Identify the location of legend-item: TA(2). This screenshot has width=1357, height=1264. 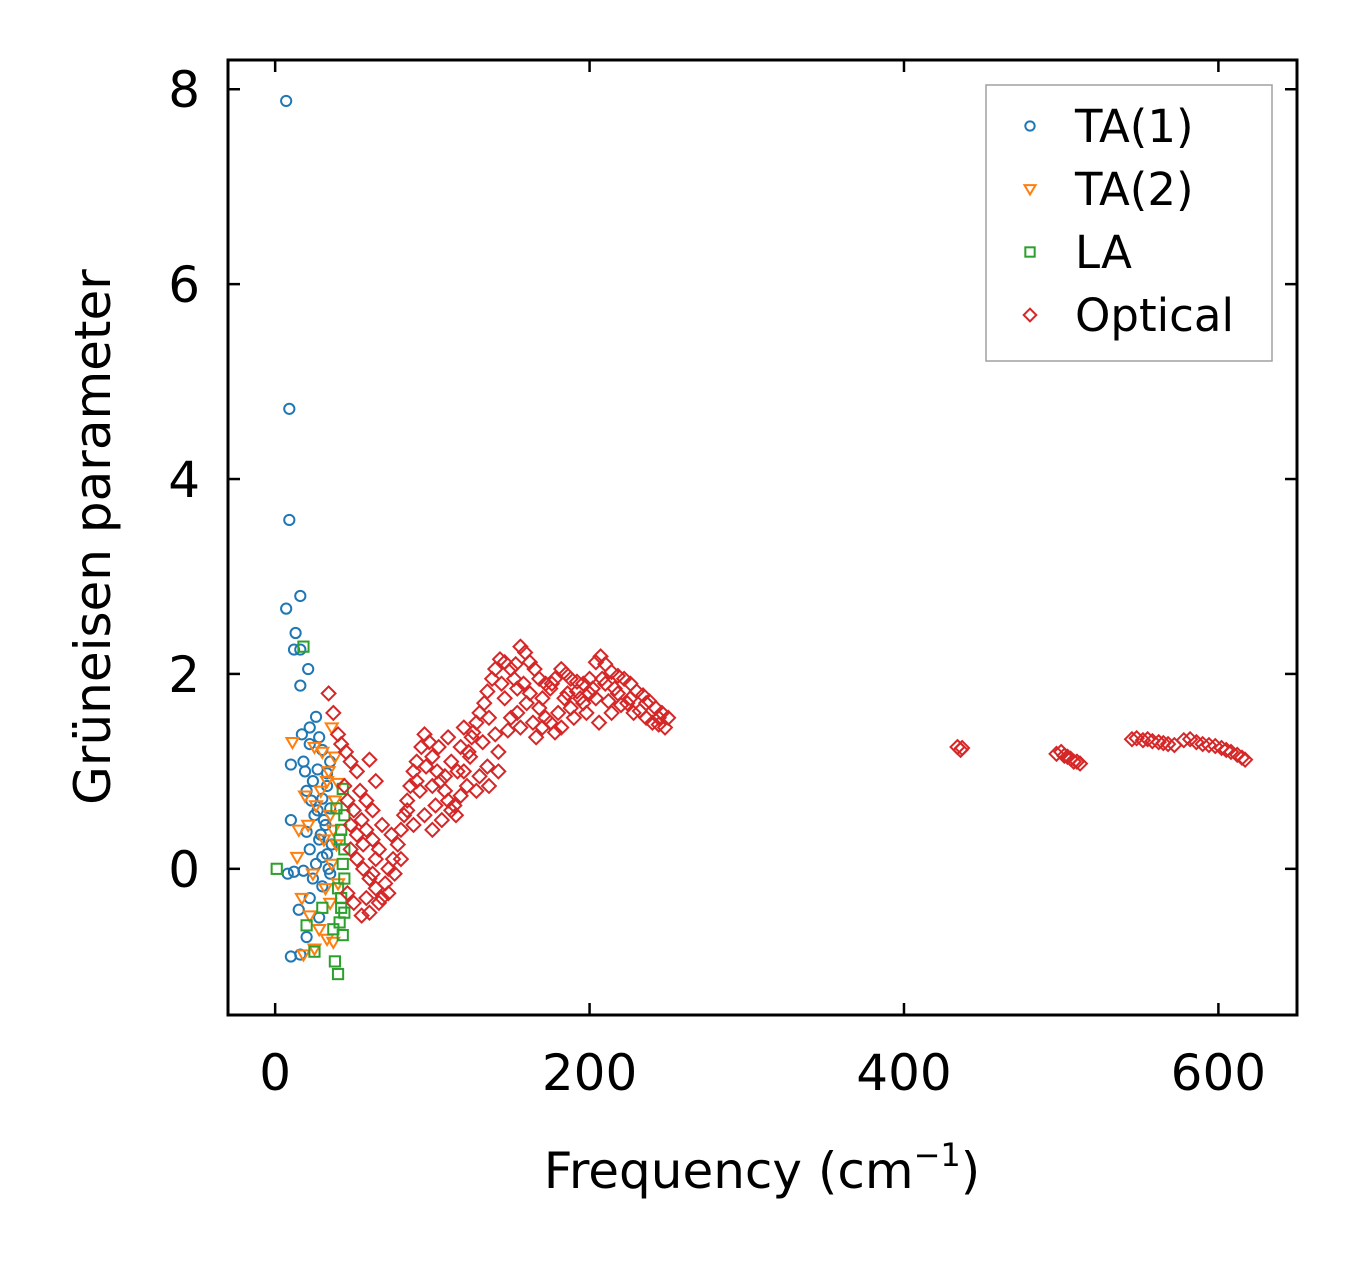
(1108, 189).